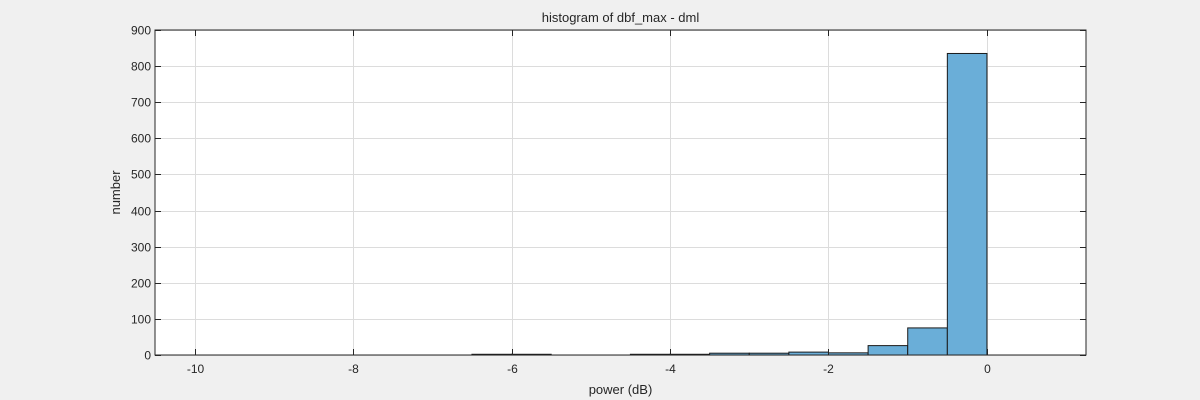  Describe the element at coordinates (141, 175) in the screenshot. I see `y-tick-label: 500` at that location.